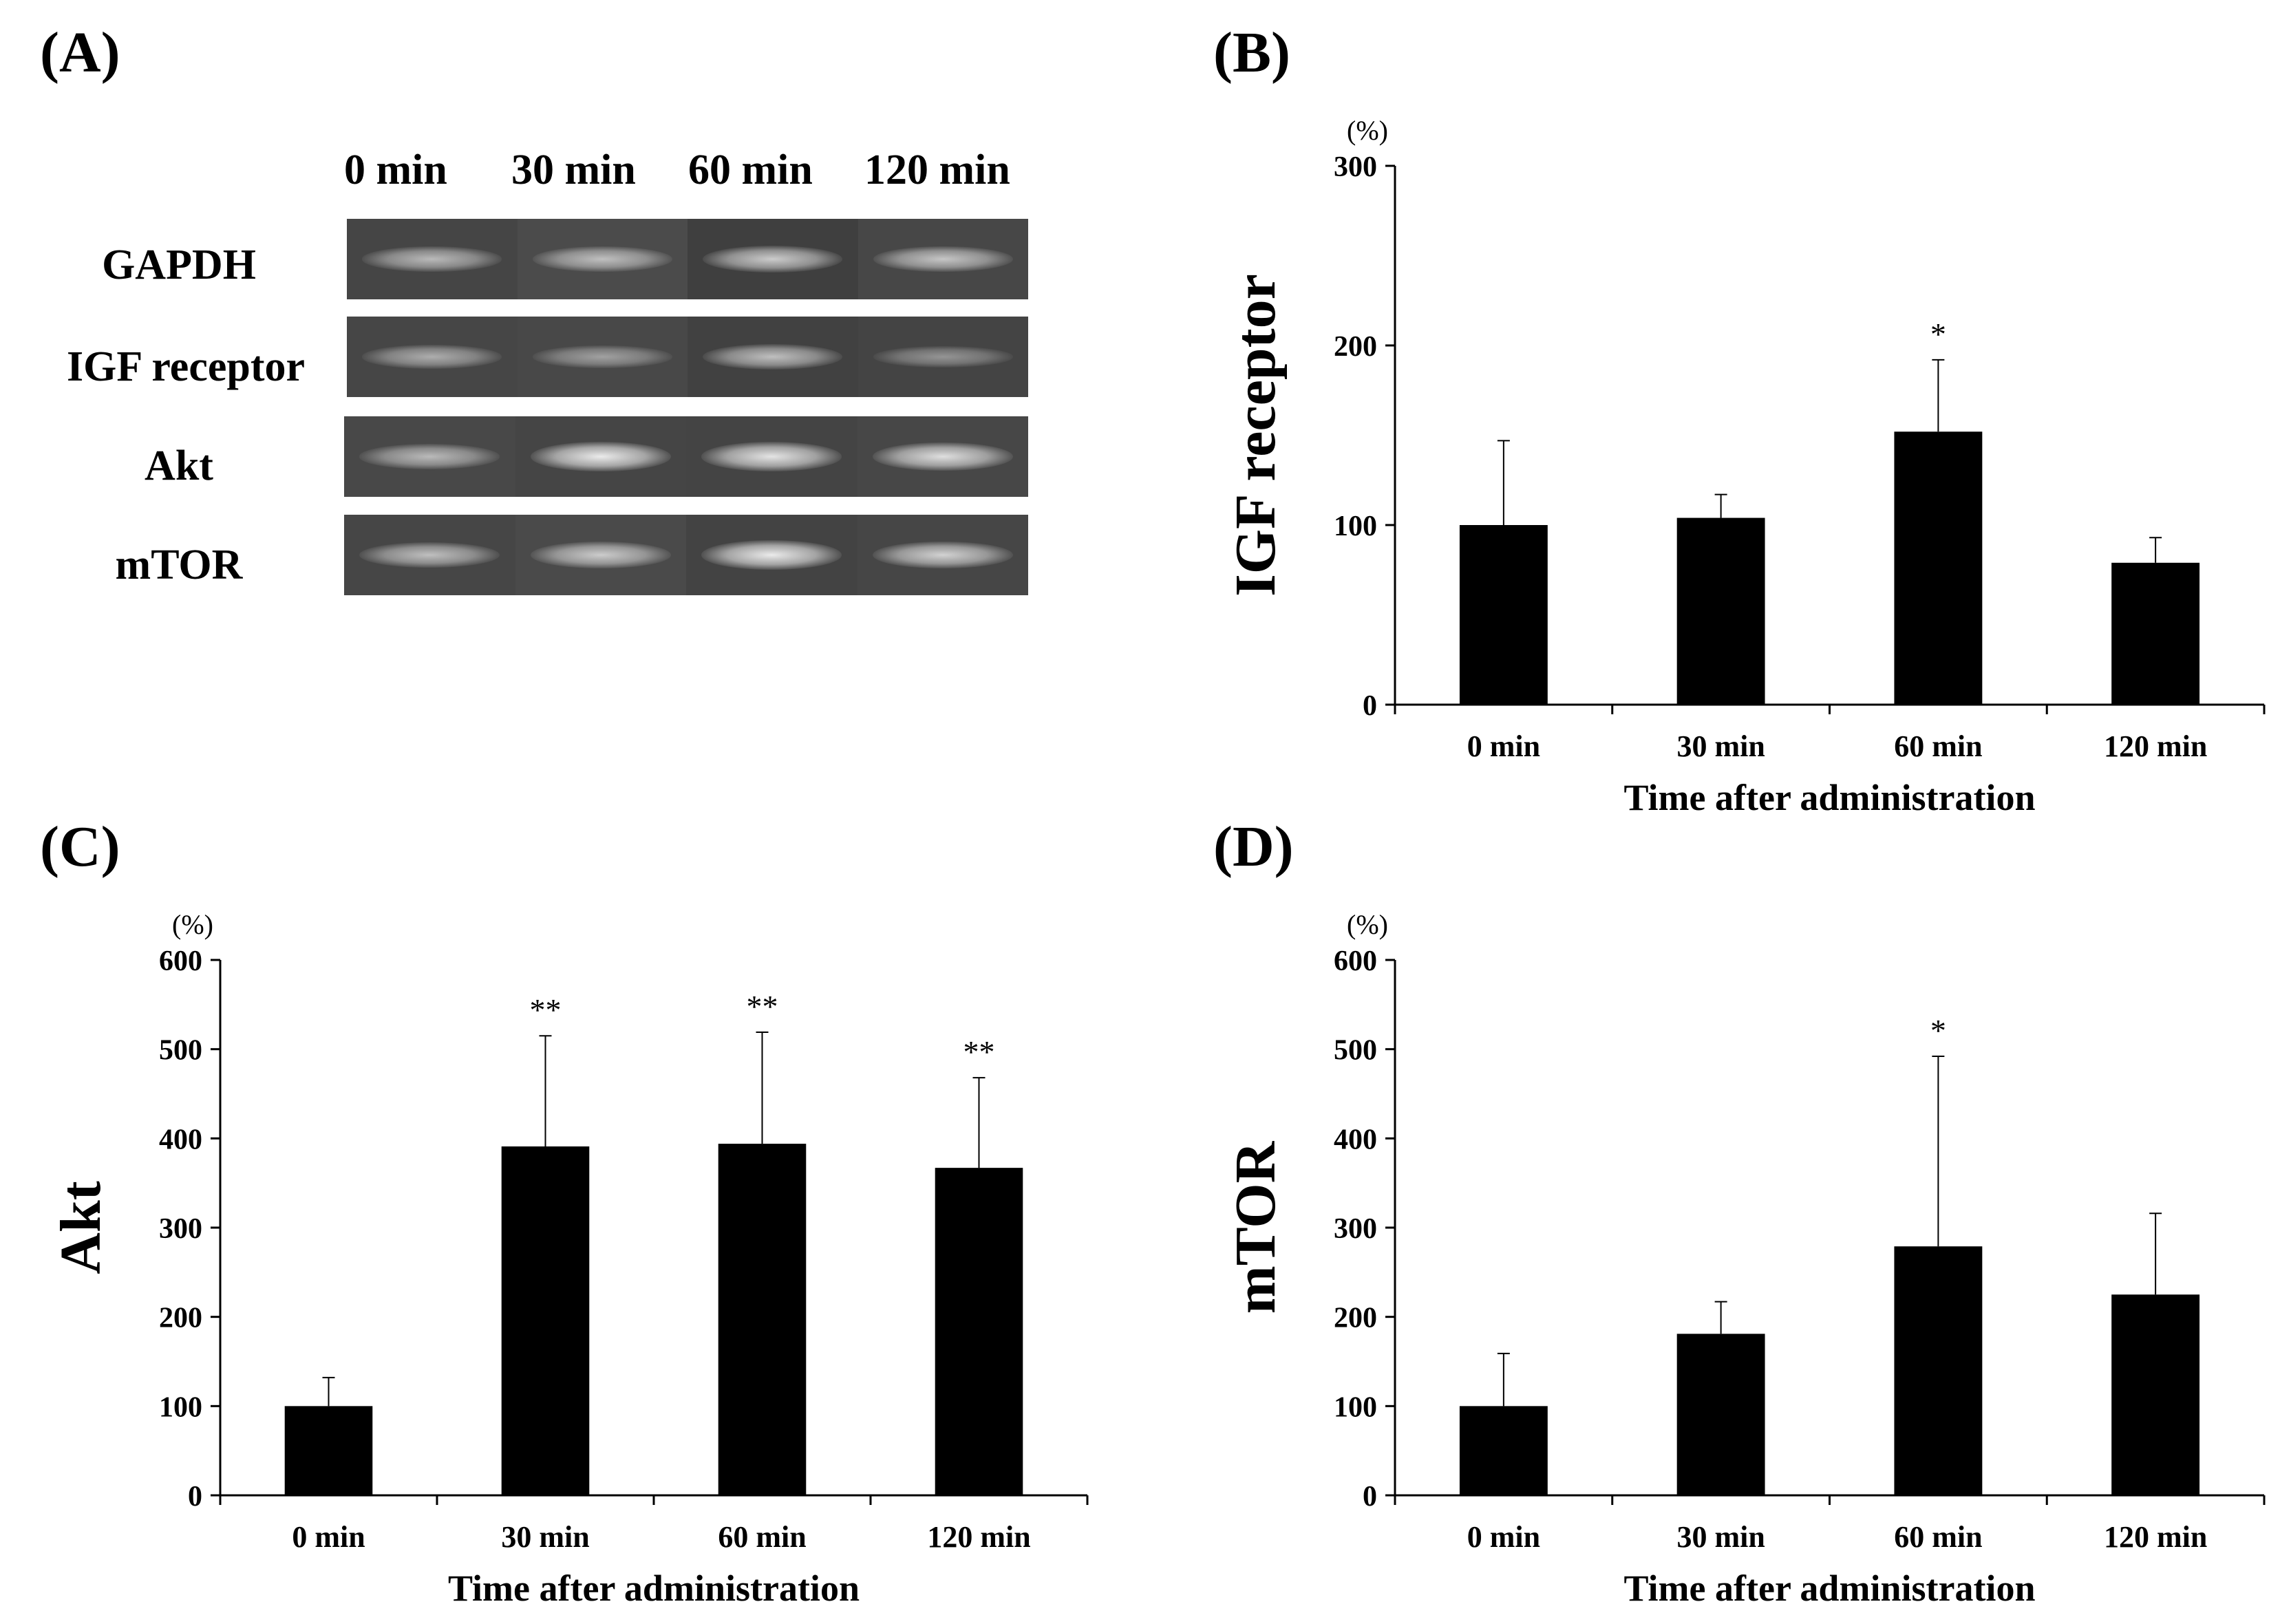 The height and width of the screenshot is (1624, 2280). Describe the element at coordinates (80, 847) in the screenshot. I see `panel-label-c: (C)` at that location.